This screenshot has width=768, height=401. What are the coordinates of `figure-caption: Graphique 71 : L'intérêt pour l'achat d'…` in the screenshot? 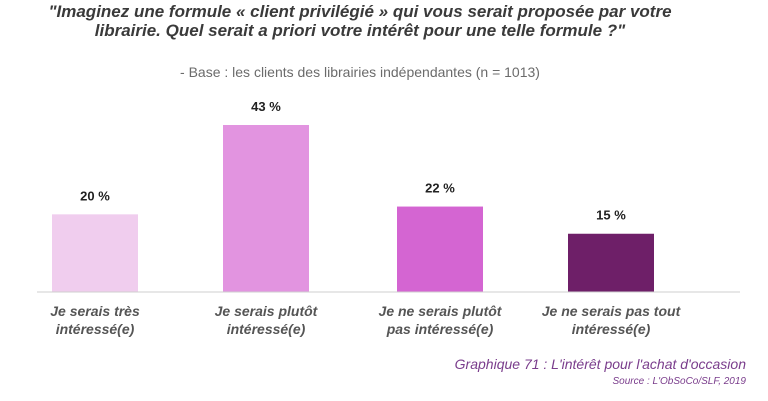 It's located at (600, 364).